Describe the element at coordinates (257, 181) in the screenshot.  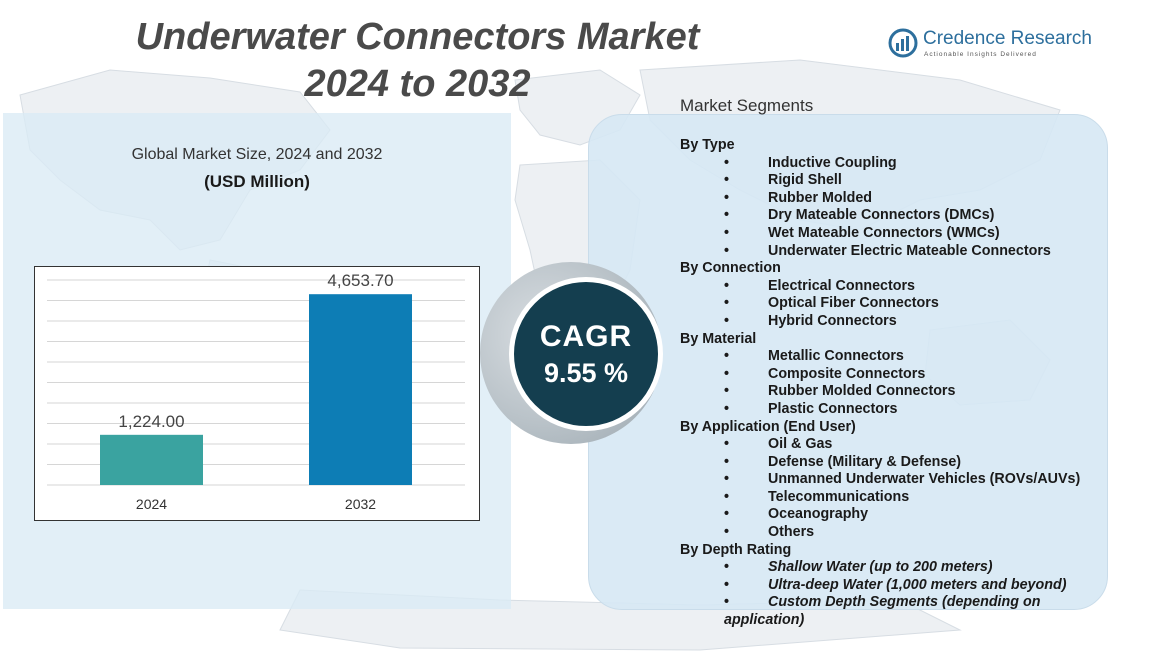
I see `chart-unit-label: (USD Million)` at that location.